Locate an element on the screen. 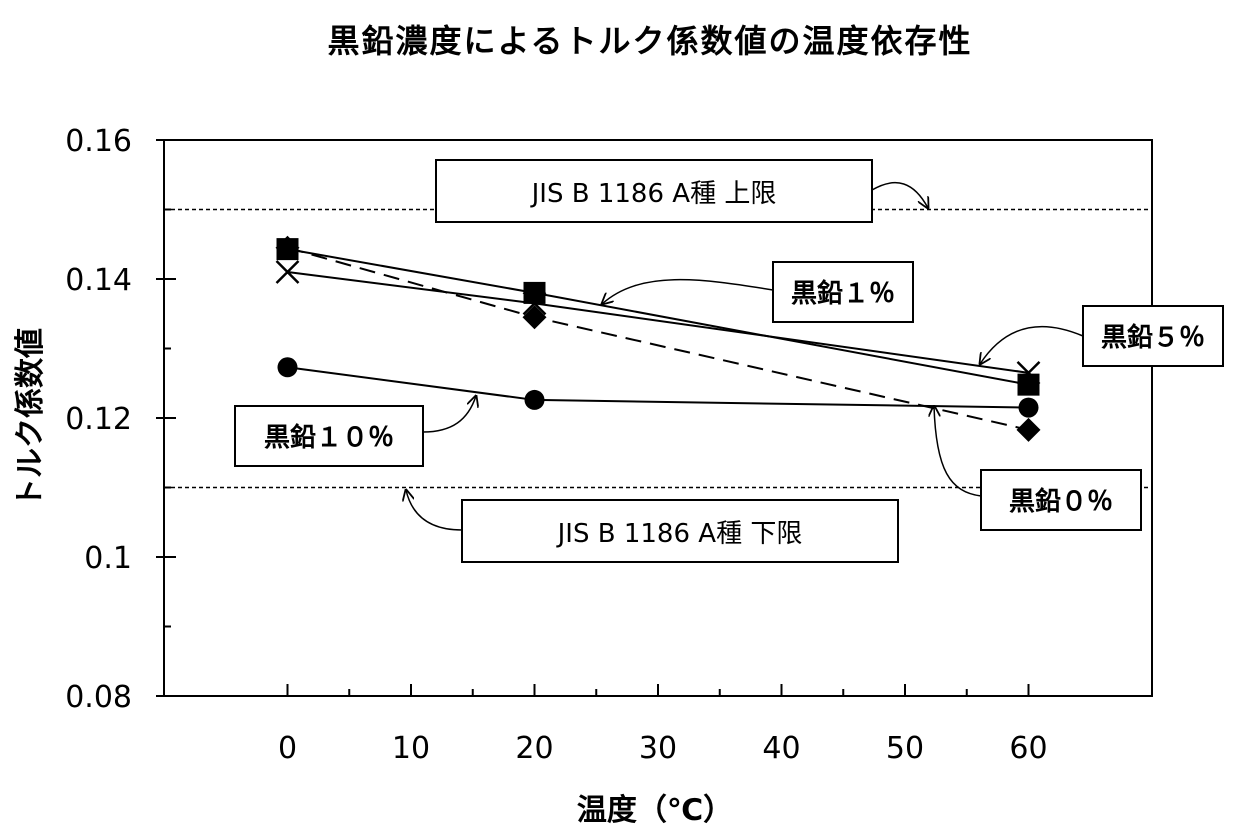 This screenshot has width=1244, height=835. callout-lower-limit-box is located at coordinates (680, 531).